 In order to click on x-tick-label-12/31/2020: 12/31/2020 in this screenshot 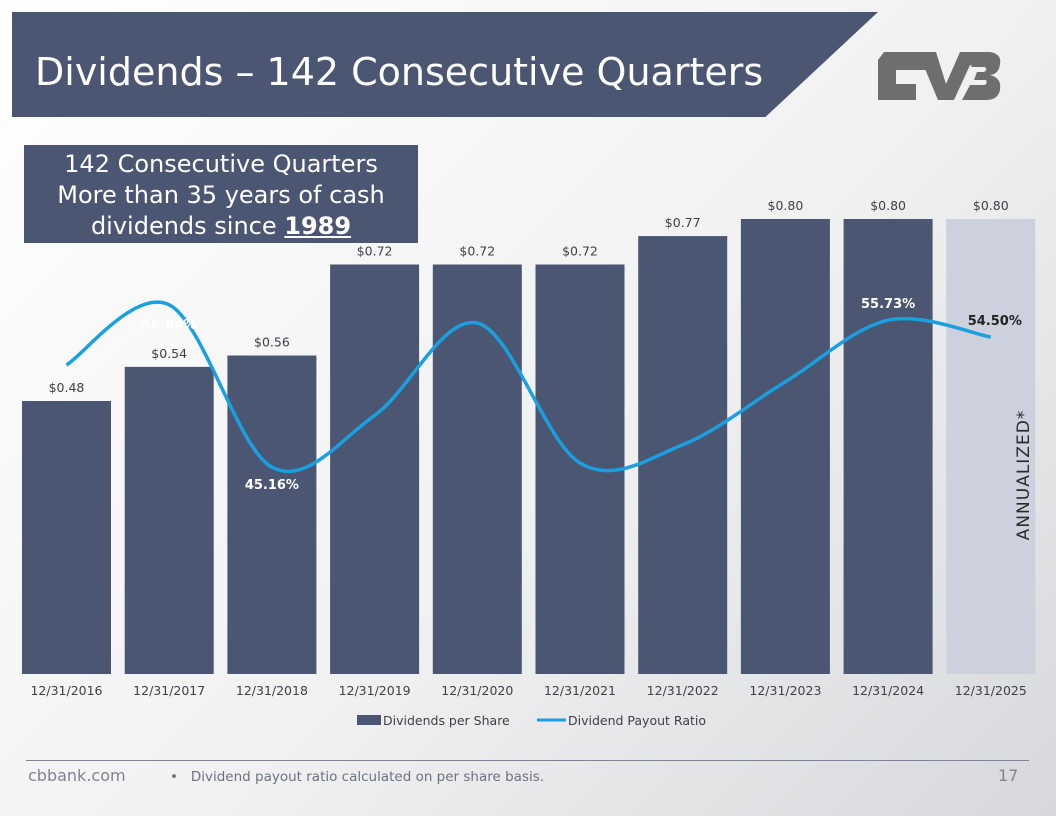, I will do `click(477, 690)`.